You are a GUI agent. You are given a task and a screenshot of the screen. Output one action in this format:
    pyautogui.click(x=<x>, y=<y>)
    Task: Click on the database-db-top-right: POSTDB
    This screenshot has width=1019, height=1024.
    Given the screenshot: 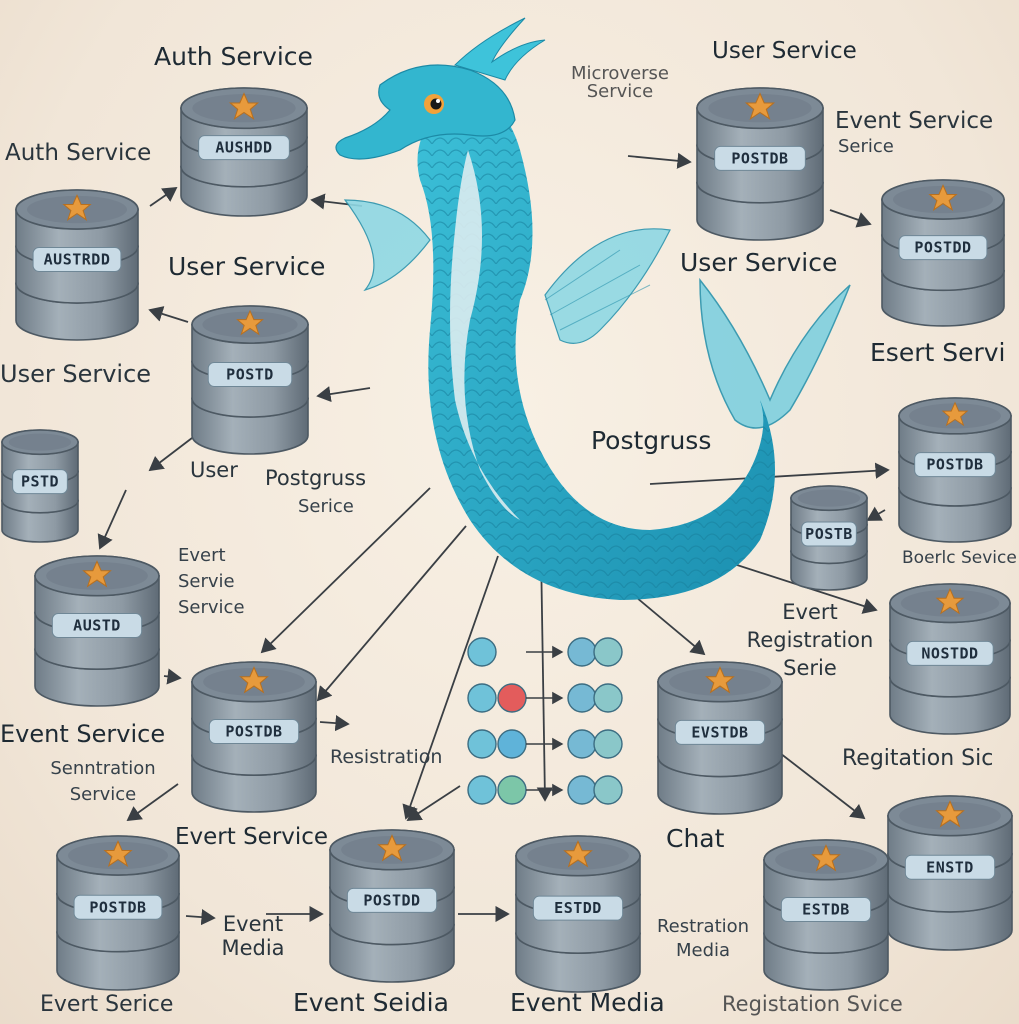 What is the action you would take?
    pyautogui.click(x=760, y=164)
    